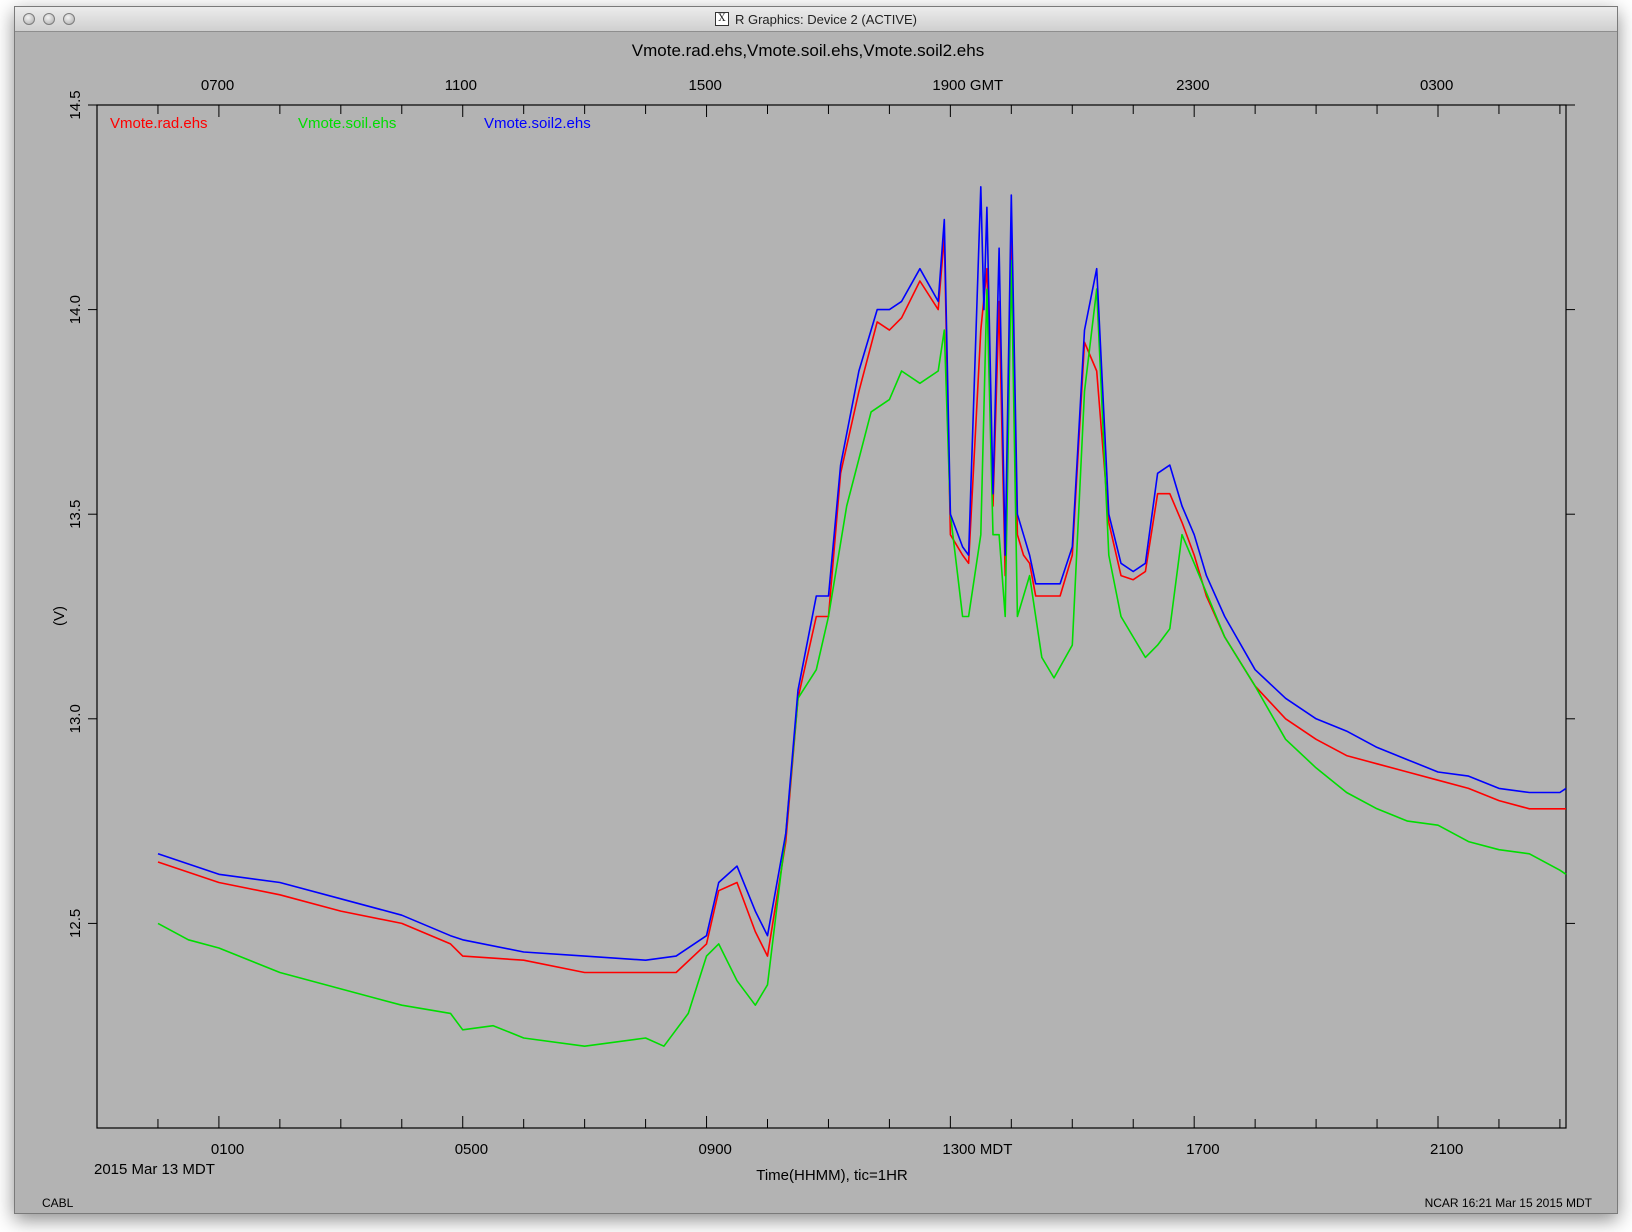  What do you see at coordinates (159, 123) in the screenshot?
I see `legend-entry: Vmote.rad.ehs` at bounding box center [159, 123].